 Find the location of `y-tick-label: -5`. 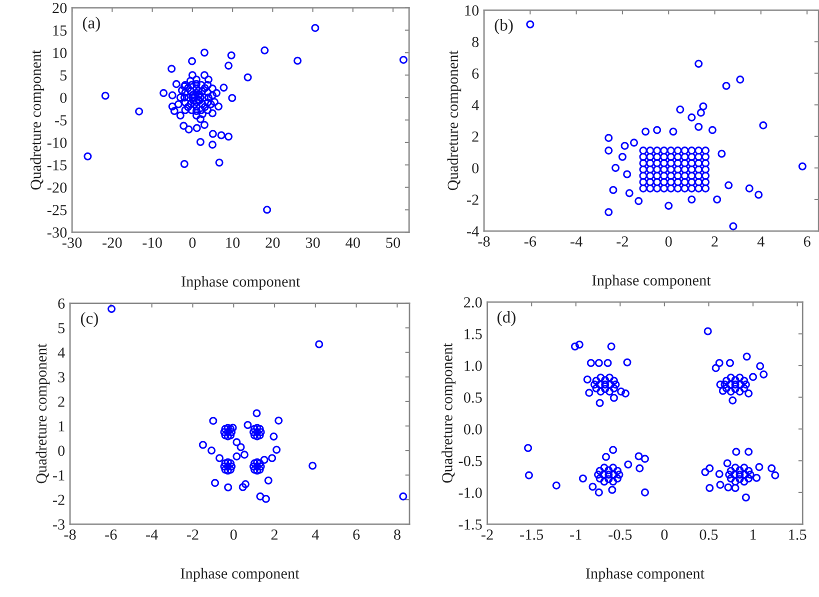

y-tick-label: -5 is located at coordinates (61, 120).